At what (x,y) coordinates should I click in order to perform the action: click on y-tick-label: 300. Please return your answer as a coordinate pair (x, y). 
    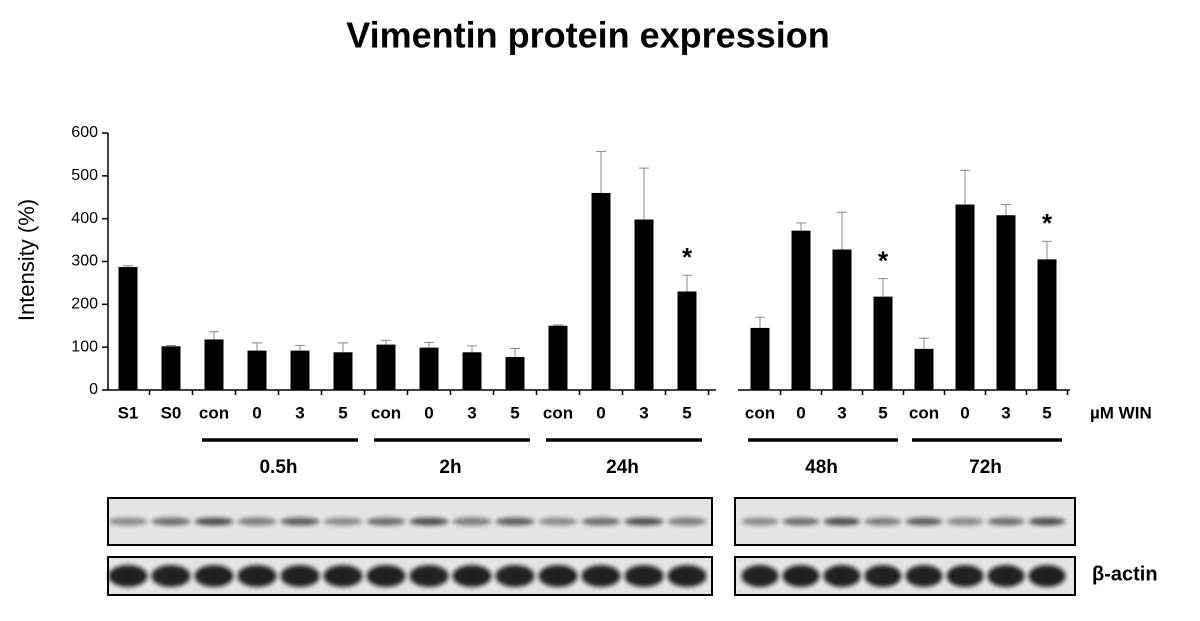
    Looking at the image, I should click on (84, 261).